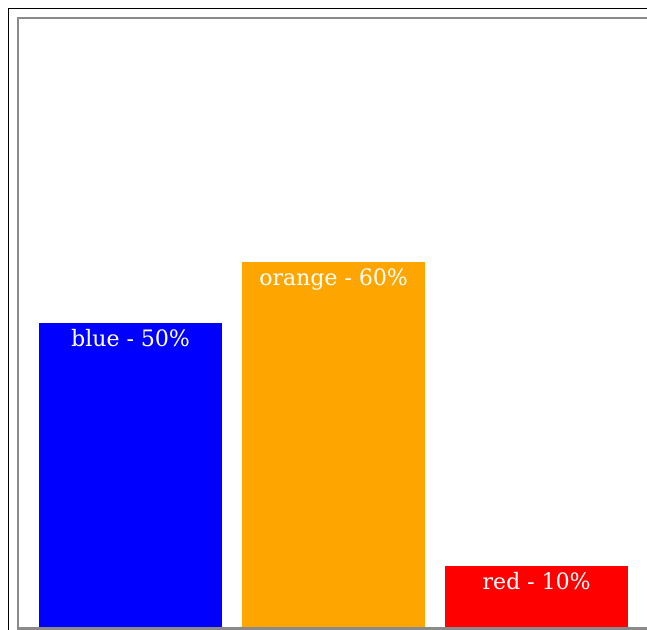 The image size is (647, 630). I want to click on bar-blue: blue - 50%, so click(130, 475).